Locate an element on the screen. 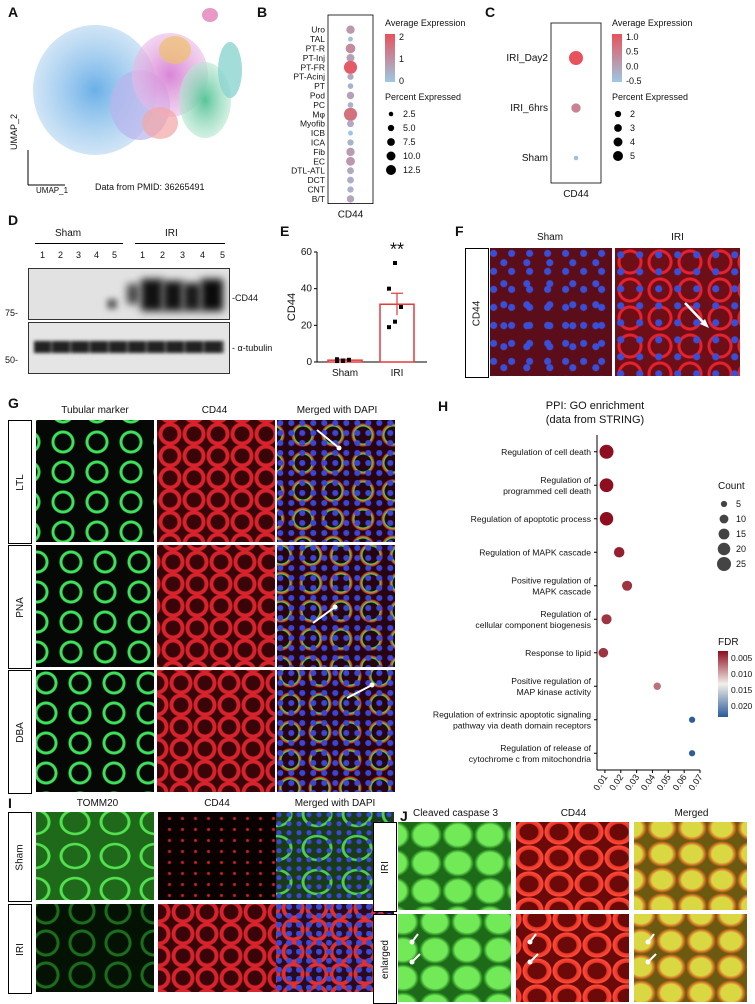  chart-subtitle: (data from STRING) is located at coordinates (595, 420).